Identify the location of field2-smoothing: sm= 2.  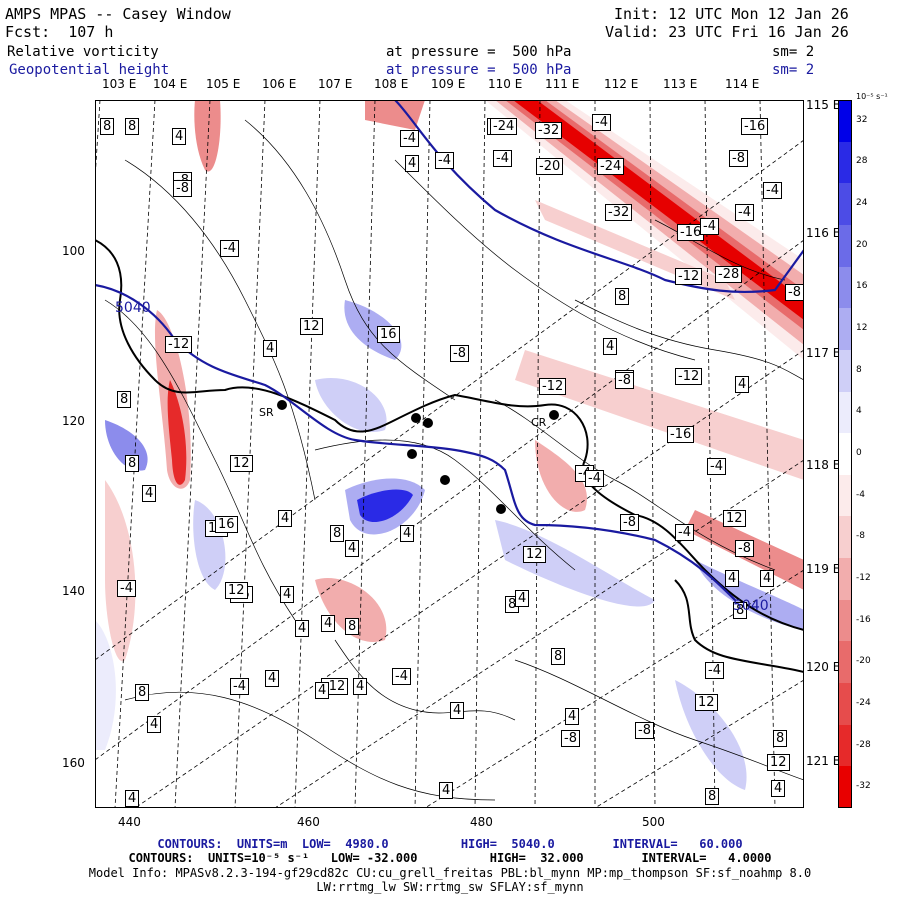
(793, 70).